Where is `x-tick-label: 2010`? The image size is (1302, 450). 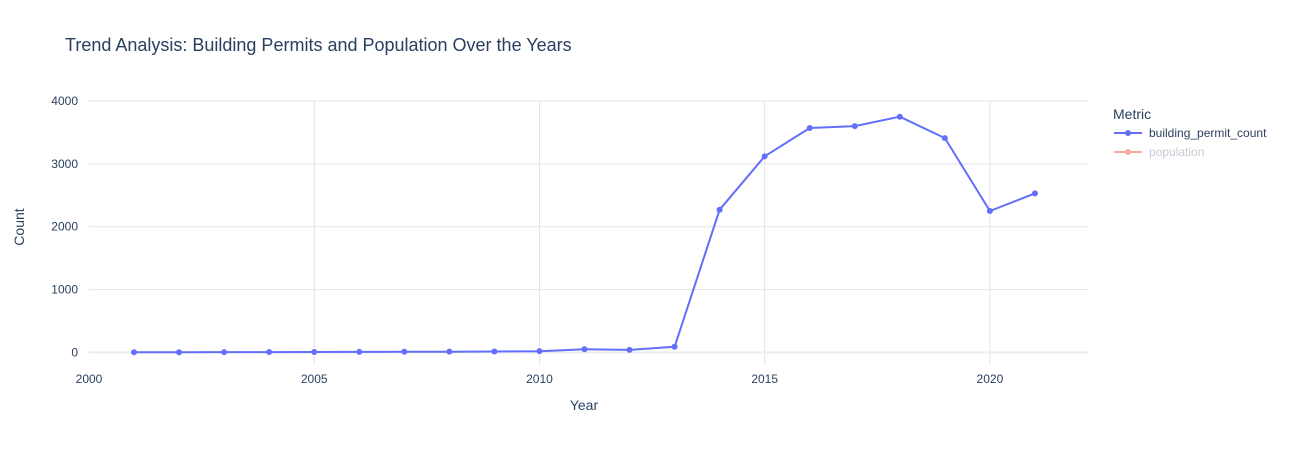 x-tick-label: 2010 is located at coordinates (539, 379).